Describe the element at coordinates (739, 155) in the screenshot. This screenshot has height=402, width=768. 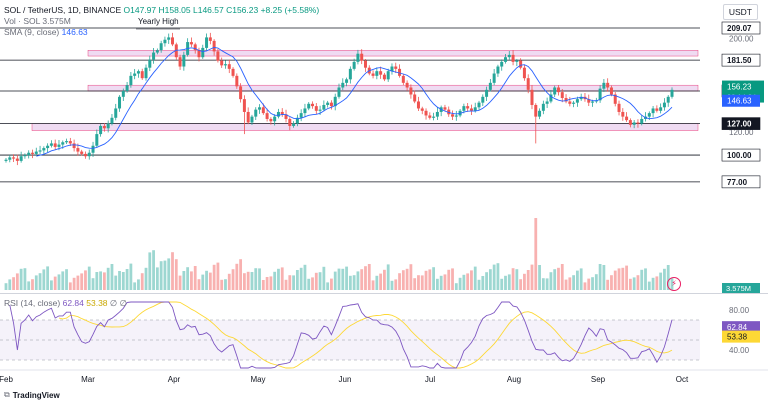
I see `level-tag-label: 100.00` at that location.